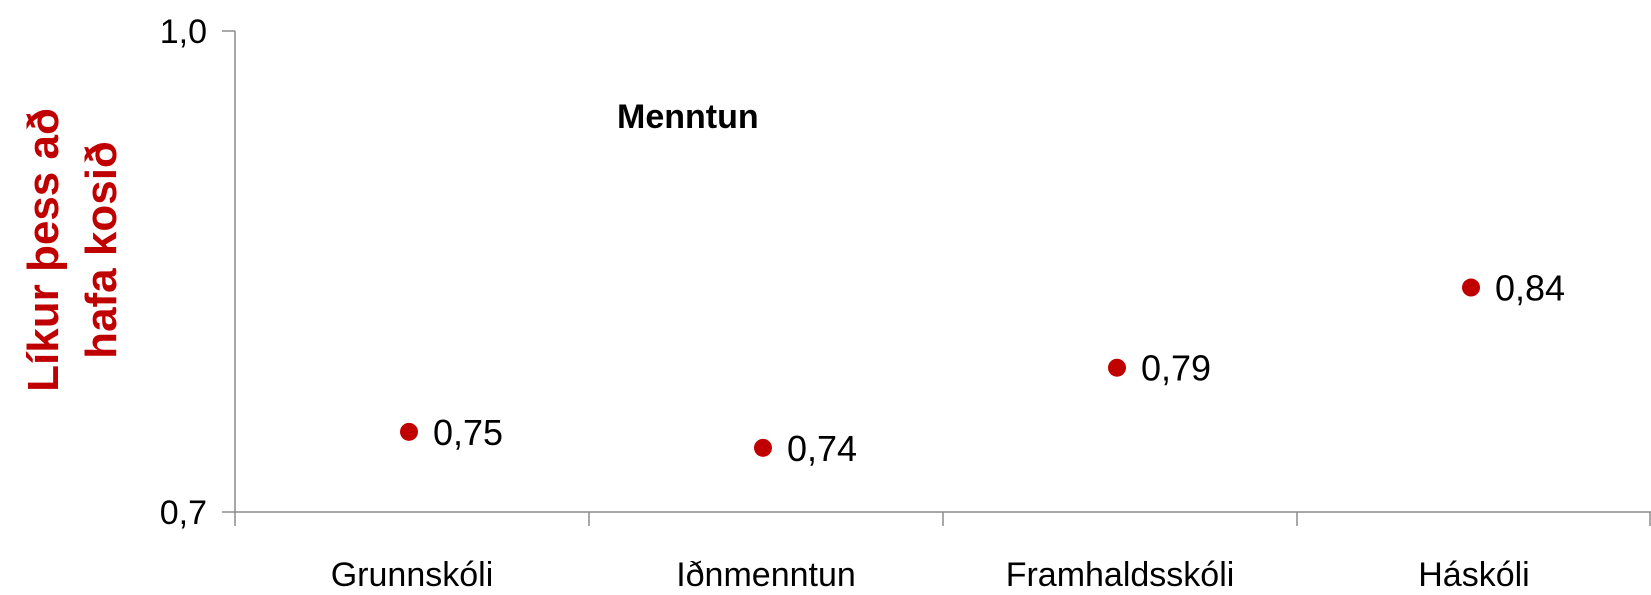 Image resolution: width=1651 pixels, height=595 pixels. Describe the element at coordinates (688, 117) in the screenshot. I see `chart-title: Menntun` at that location.